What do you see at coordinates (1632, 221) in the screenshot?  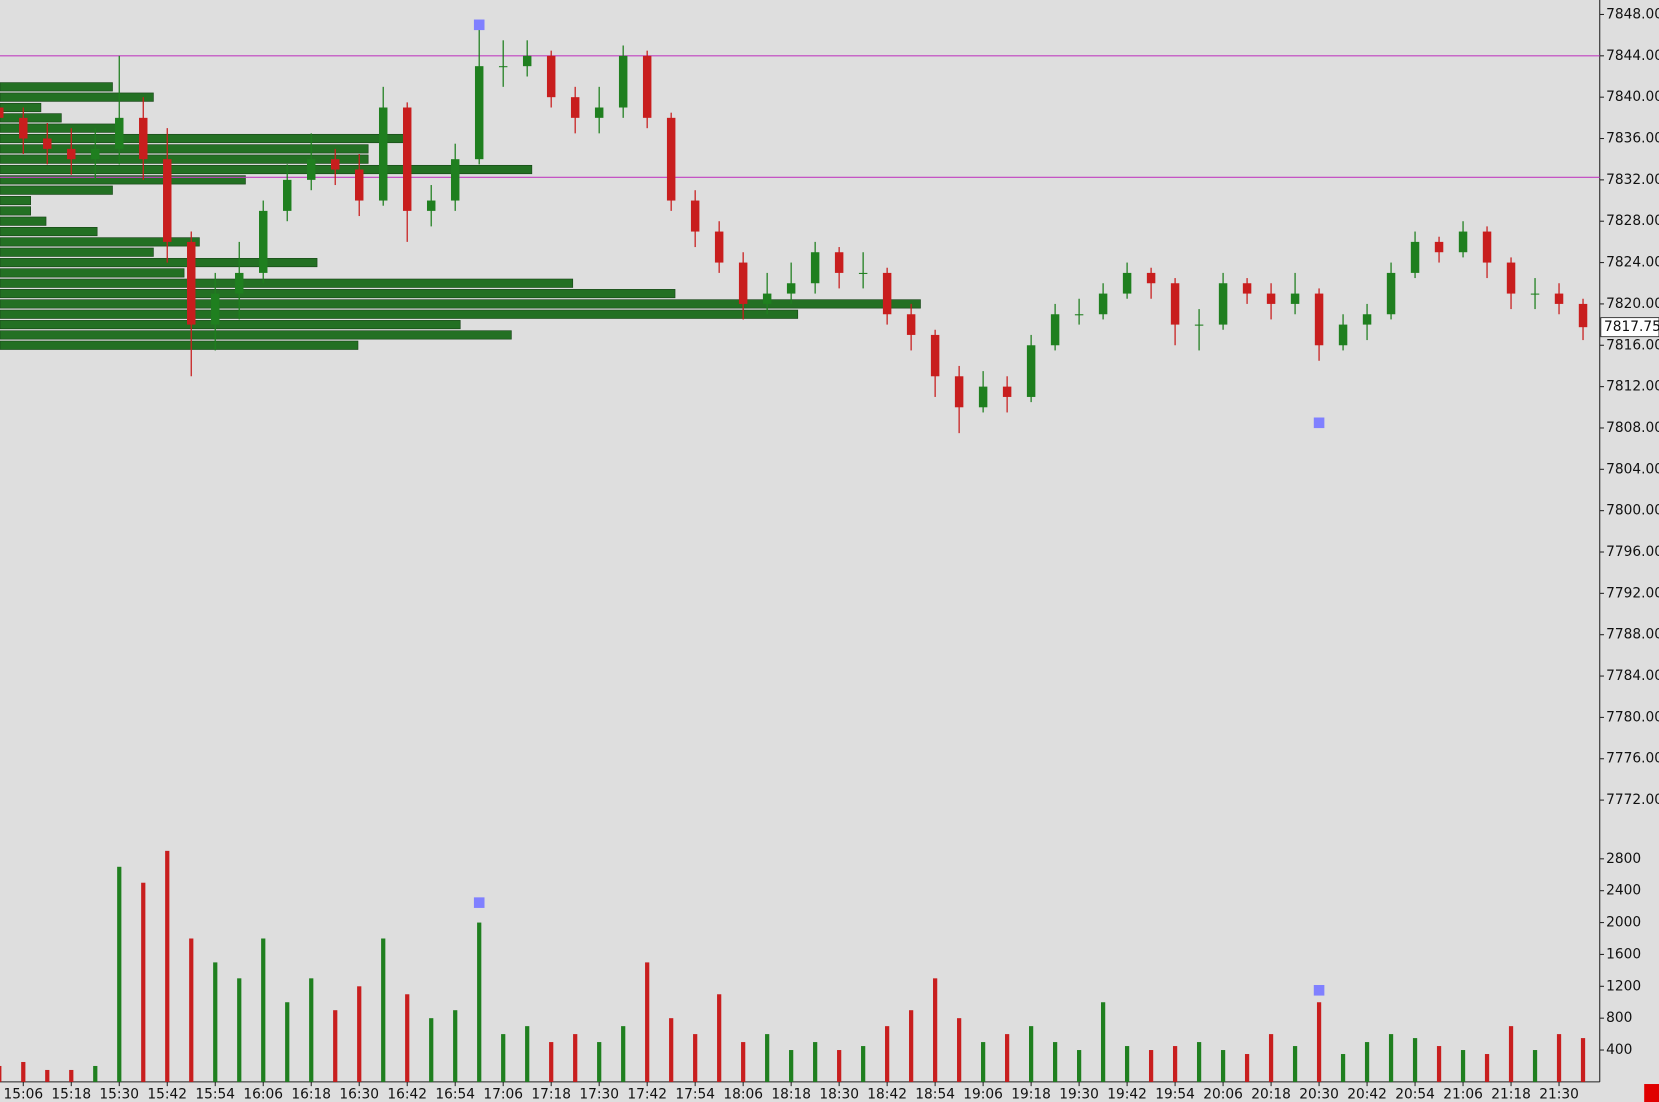 I see `y-tick-label: 7828.00` at bounding box center [1632, 221].